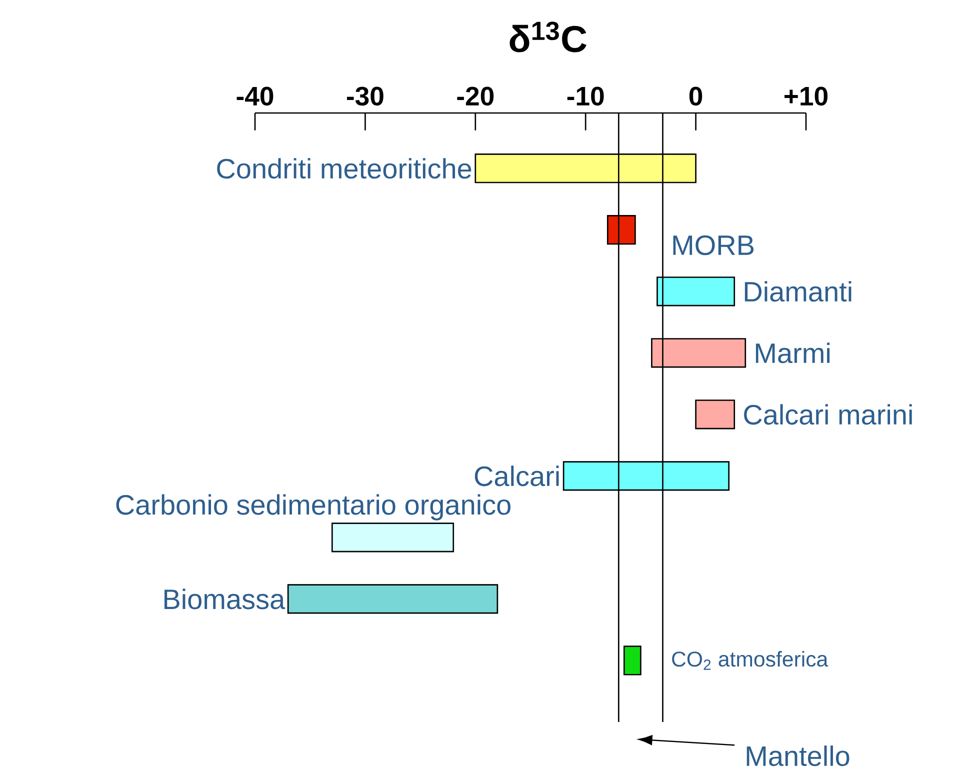 The image size is (976, 772). Describe the element at coordinates (798, 291) in the screenshot. I see `y-tick-label: Diamanti` at that location.